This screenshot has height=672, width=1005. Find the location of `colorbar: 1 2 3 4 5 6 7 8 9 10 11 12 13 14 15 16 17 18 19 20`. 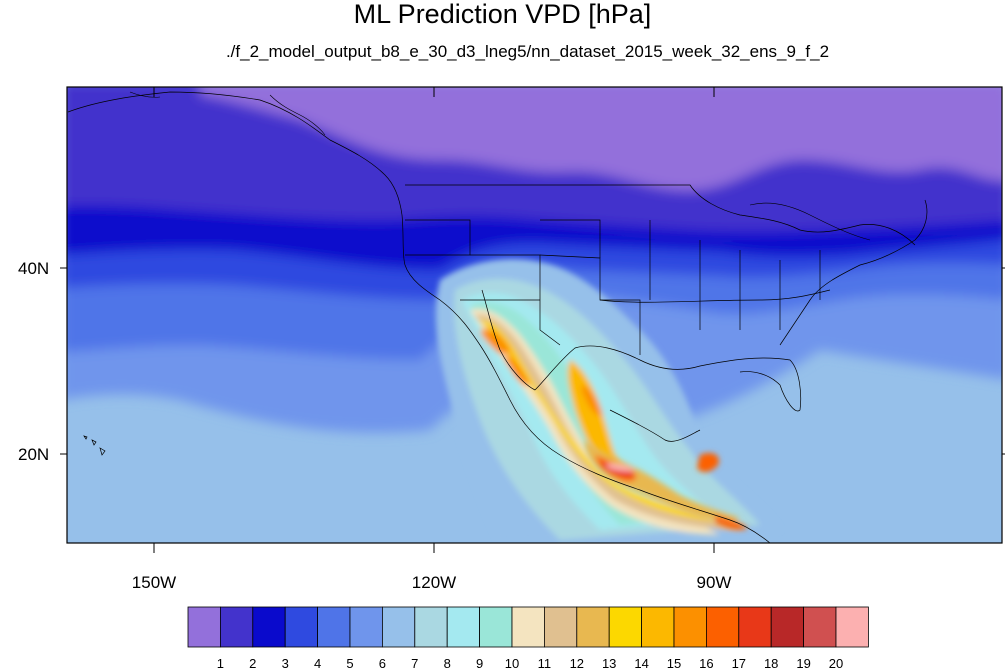

colorbar: 1 2 3 4 5 6 7 8 9 10 11 12 13 14 15 16 17 18 19 20 is located at coordinates (528, 638).